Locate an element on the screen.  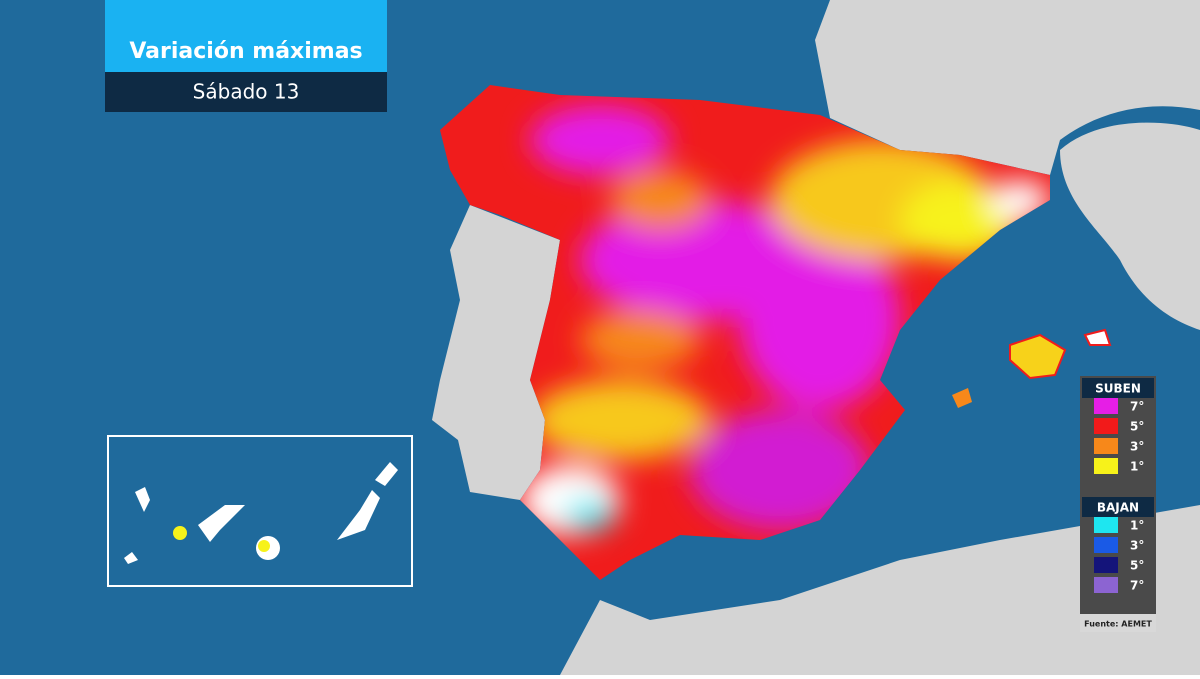
title: Variación máximas is located at coordinates (245, 51).